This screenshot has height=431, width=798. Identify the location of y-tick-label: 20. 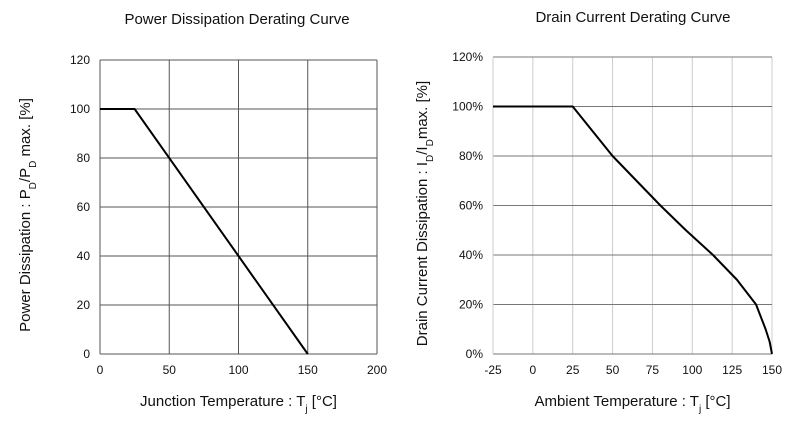
(84, 305).